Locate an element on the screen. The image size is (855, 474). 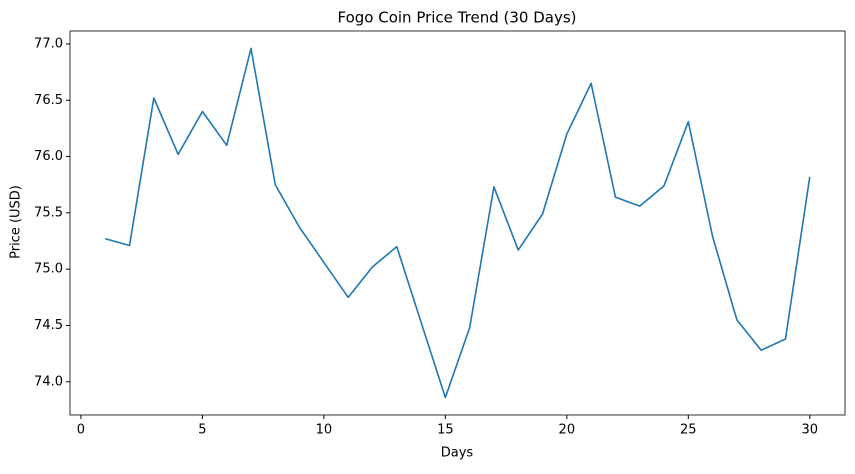
y-axis-label: Price (USD) is located at coordinates (16, 222).